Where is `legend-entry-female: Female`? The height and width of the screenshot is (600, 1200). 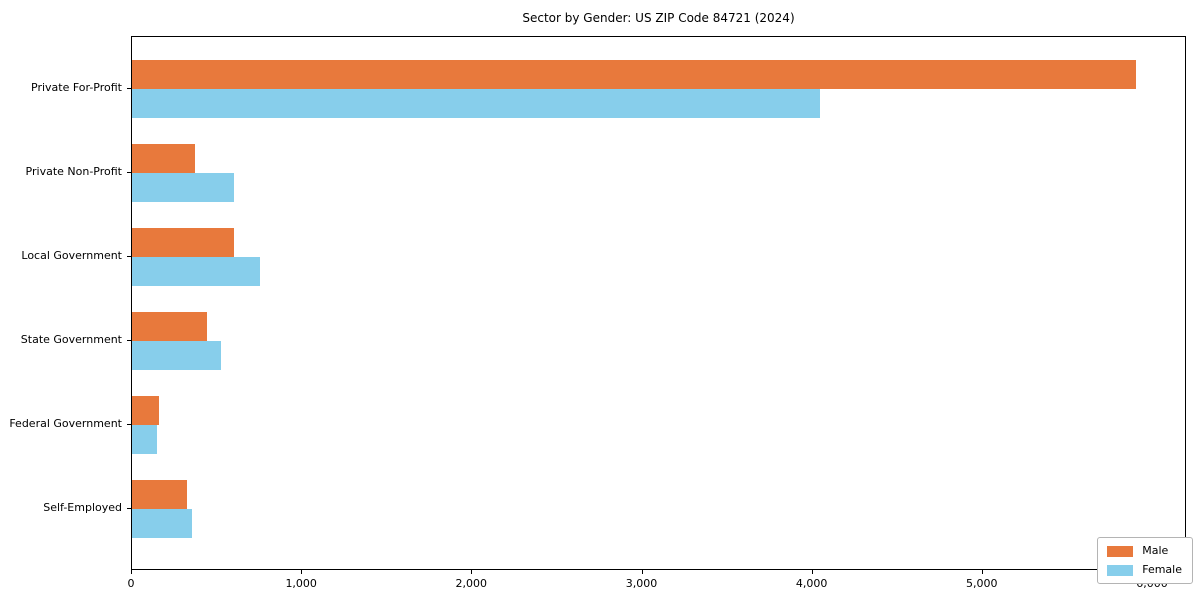 legend-entry-female: Female is located at coordinates (1144, 570).